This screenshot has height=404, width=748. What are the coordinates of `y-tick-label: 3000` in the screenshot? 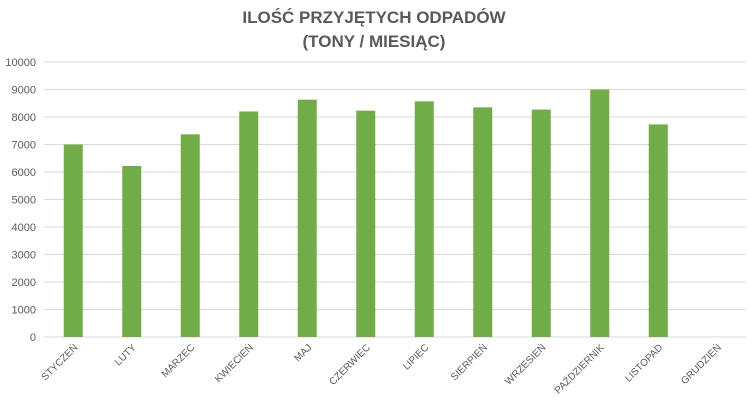 It's located at (24, 256).